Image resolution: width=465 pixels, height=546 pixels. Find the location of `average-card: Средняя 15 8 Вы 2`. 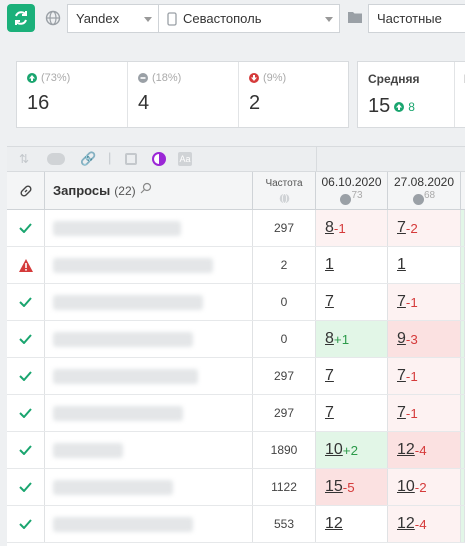

average-card: Средняя 15 8 Вы 2 is located at coordinates (411, 94).